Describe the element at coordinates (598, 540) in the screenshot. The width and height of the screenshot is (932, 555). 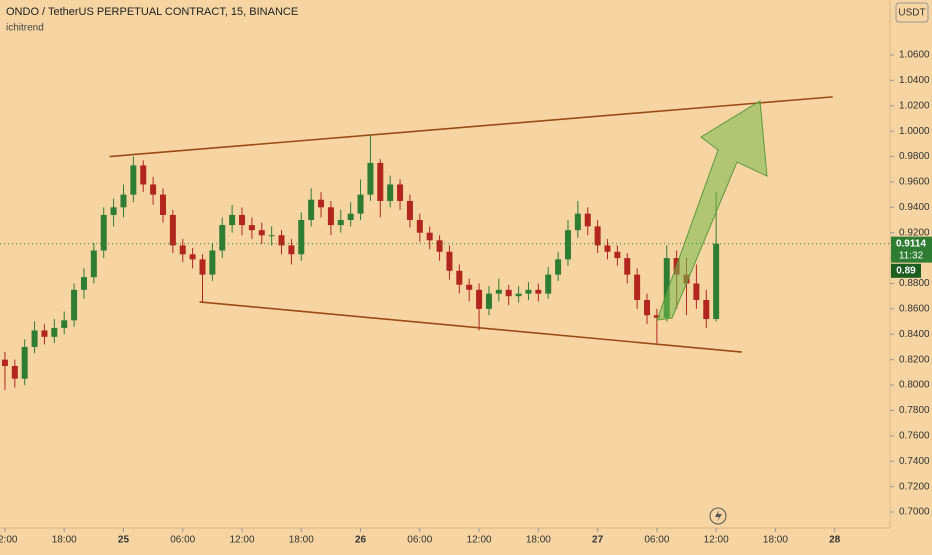
I see `x-tick-label: 27` at that location.